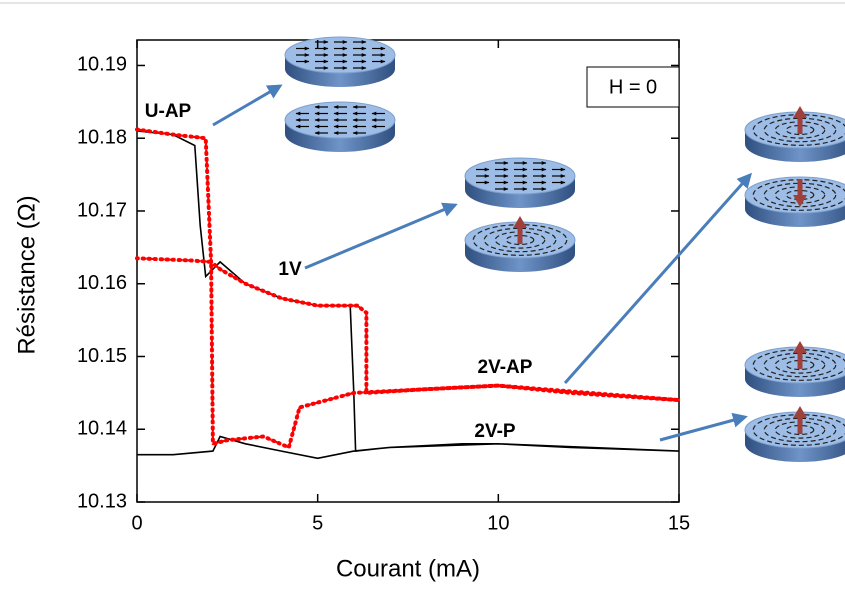  I want to click on x-tick-label: 10, so click(498, 523).